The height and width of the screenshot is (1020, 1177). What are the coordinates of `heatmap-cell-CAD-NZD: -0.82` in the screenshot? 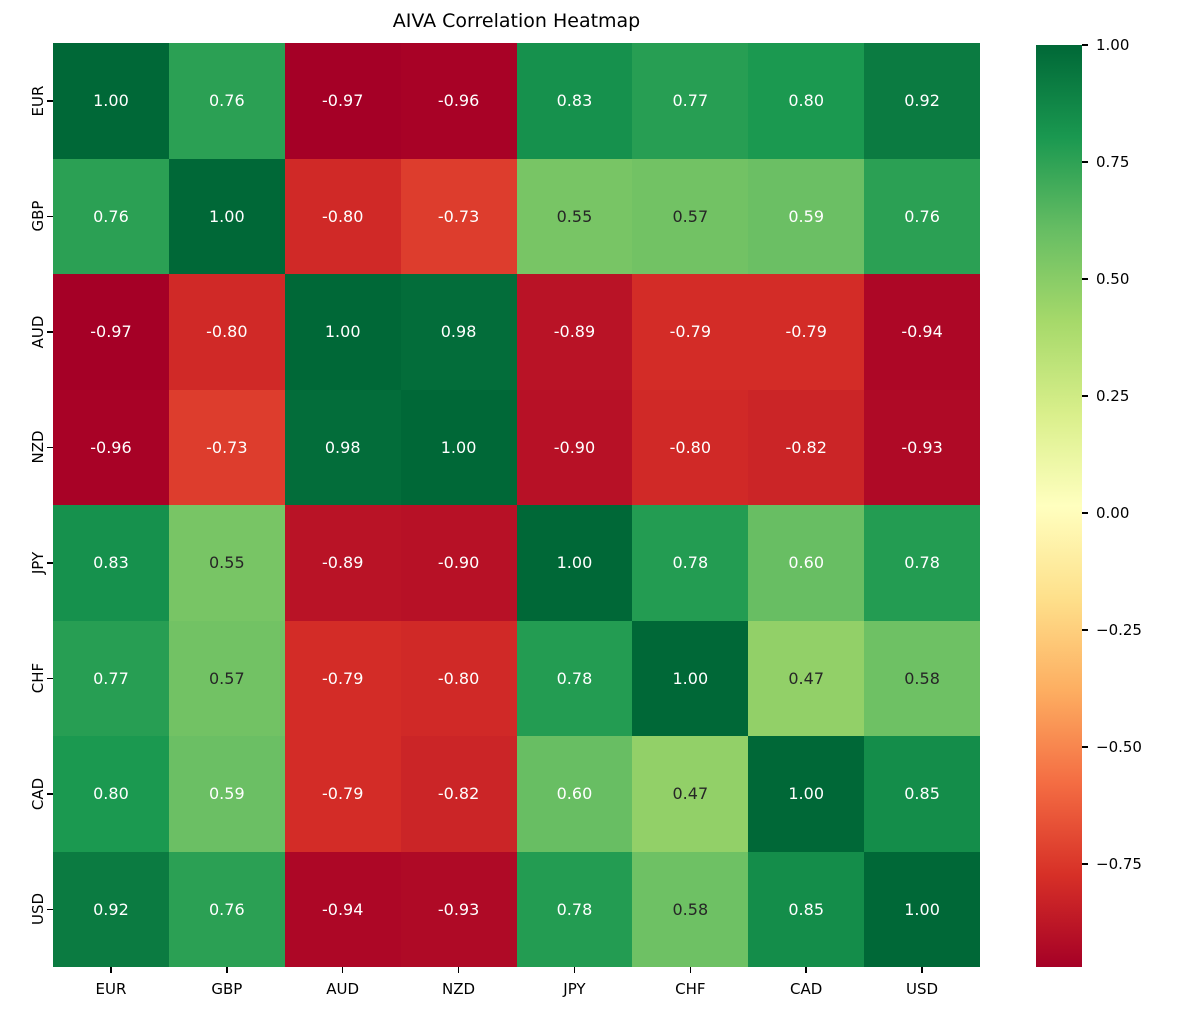 It's located at (458, 794).